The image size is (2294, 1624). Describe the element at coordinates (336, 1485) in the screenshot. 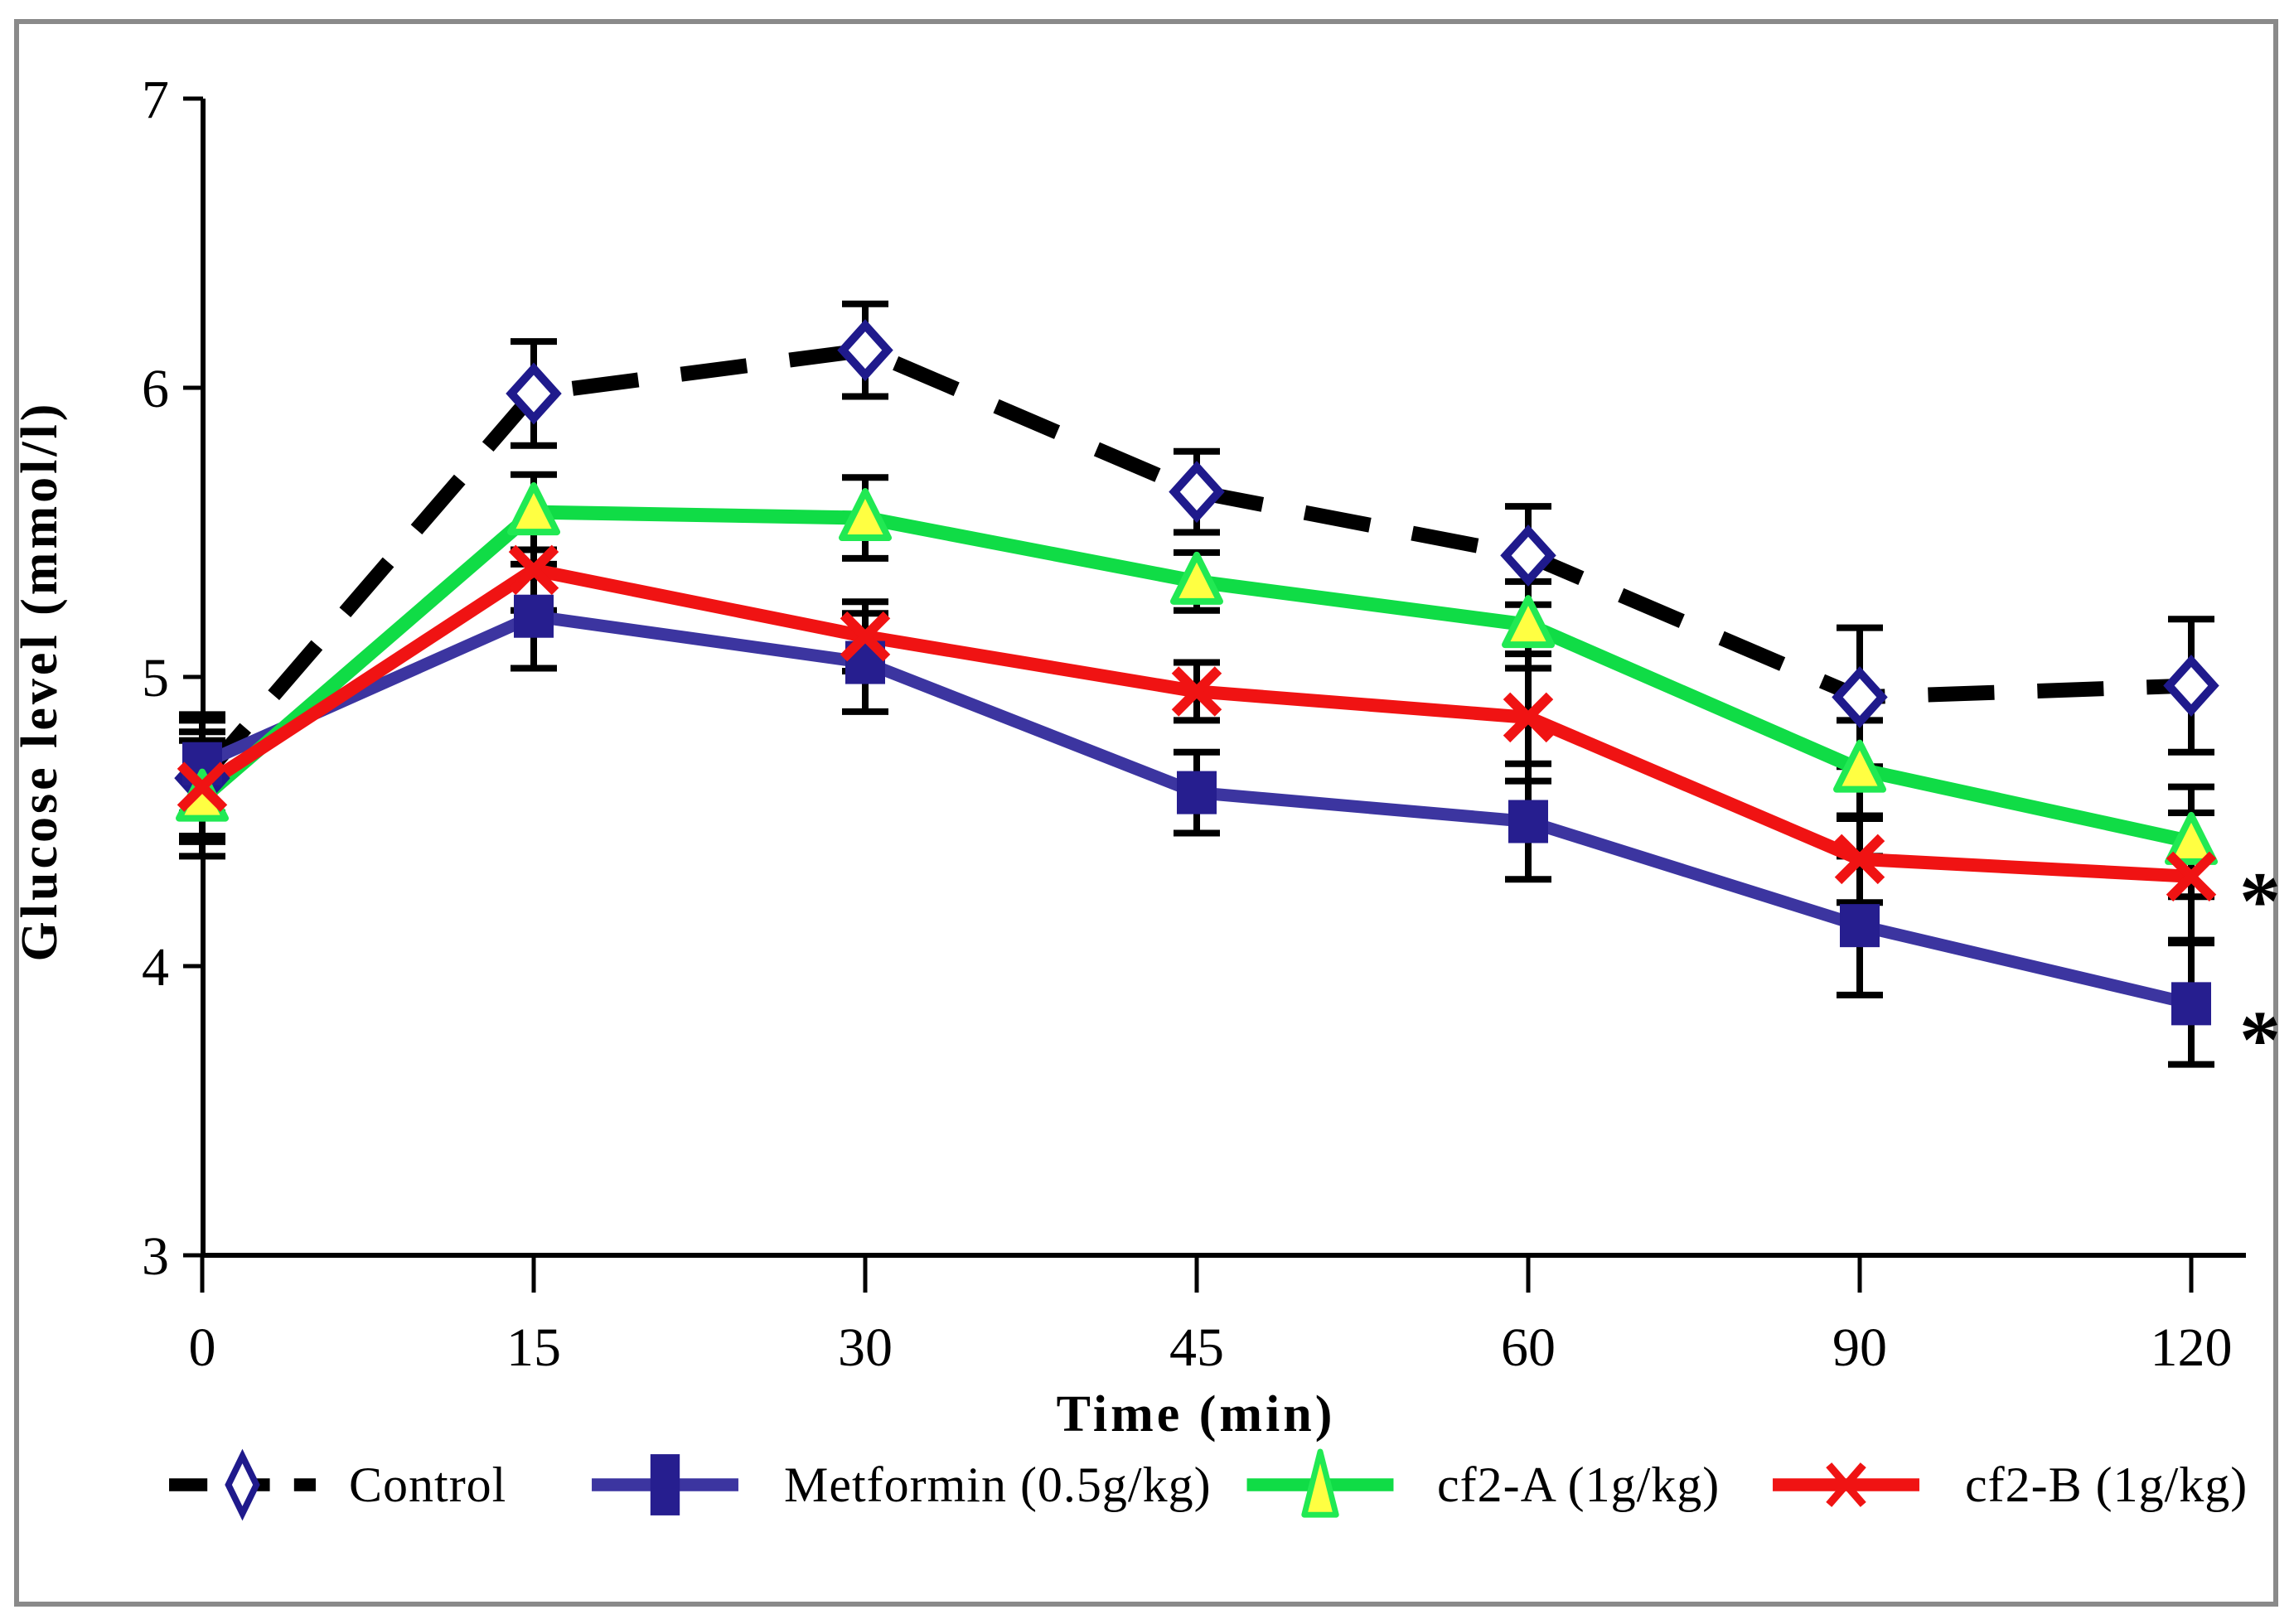

I see `legend-item-control: Control` at that location.